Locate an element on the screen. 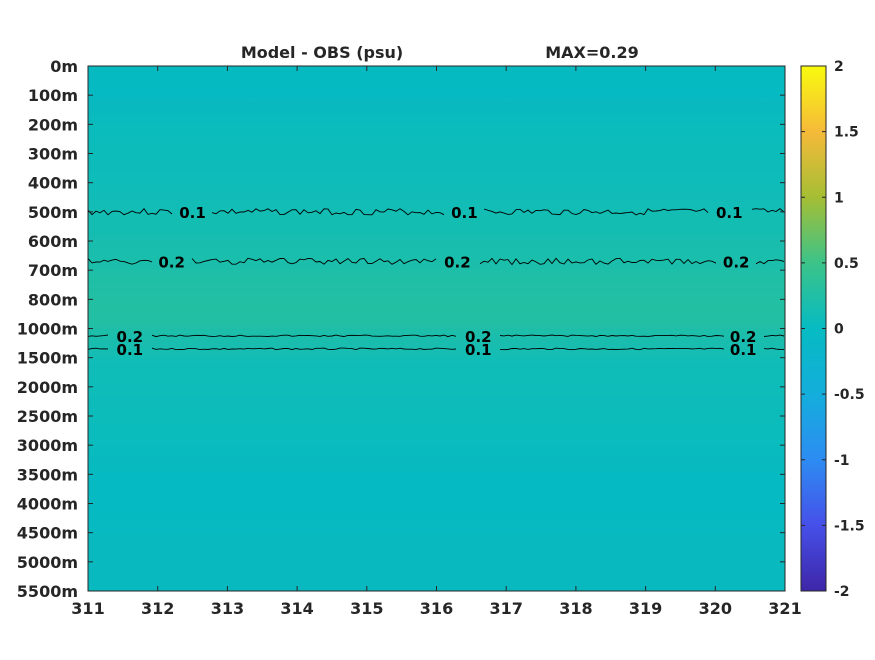 The image size is (875, 660). y-tick-label: 100m is located at coordinates (53, 95).